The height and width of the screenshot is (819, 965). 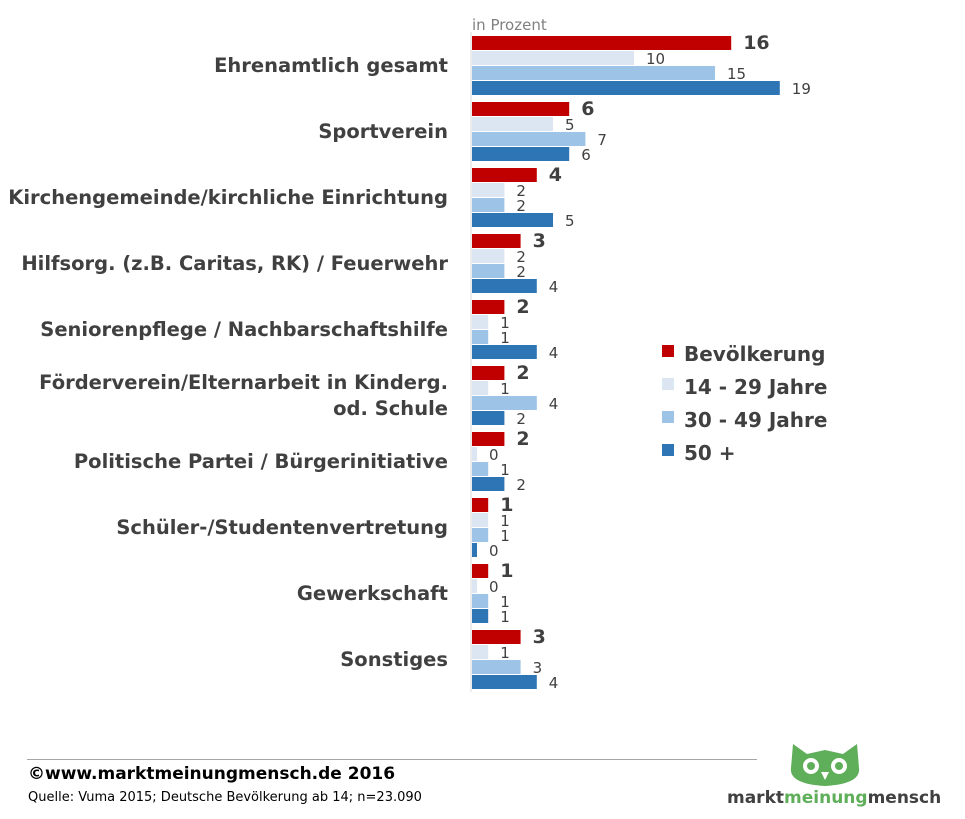 I want to click on footer-divider, so click(x=392, y=759).